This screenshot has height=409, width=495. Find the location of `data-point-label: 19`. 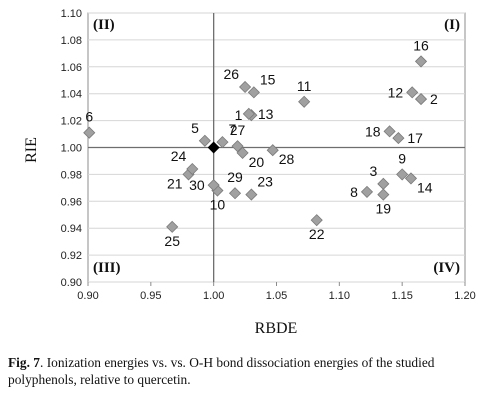

data-point-label: 19 is located at coordinates (384, 209).